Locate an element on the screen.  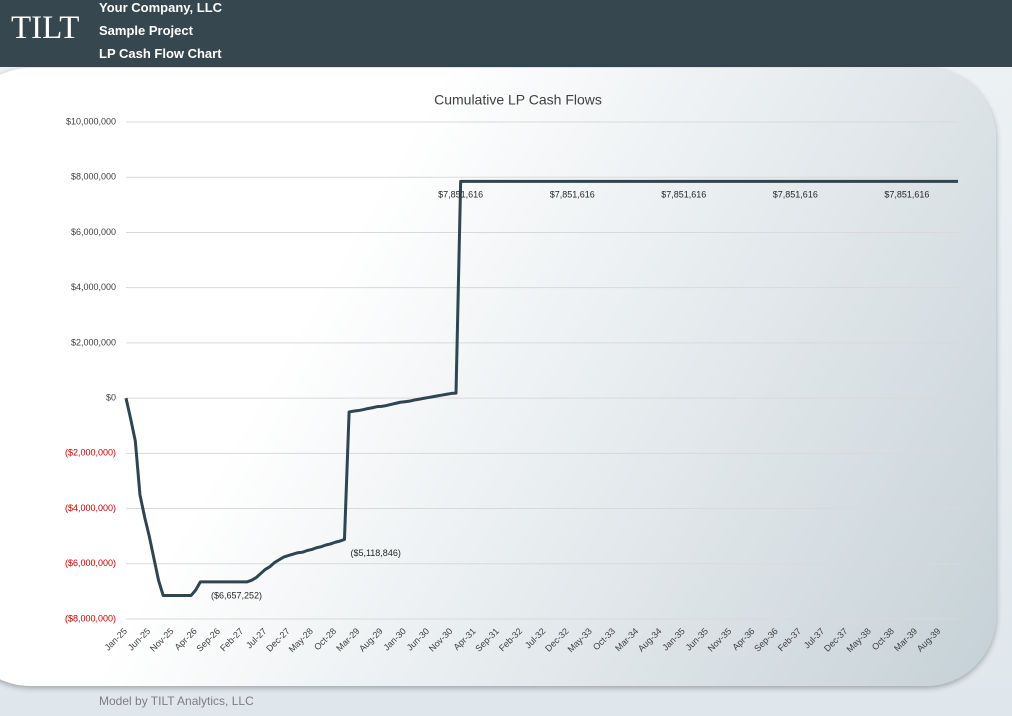
footer: Model by TILT Analytics, LLC is located at coordinates (176, 701).